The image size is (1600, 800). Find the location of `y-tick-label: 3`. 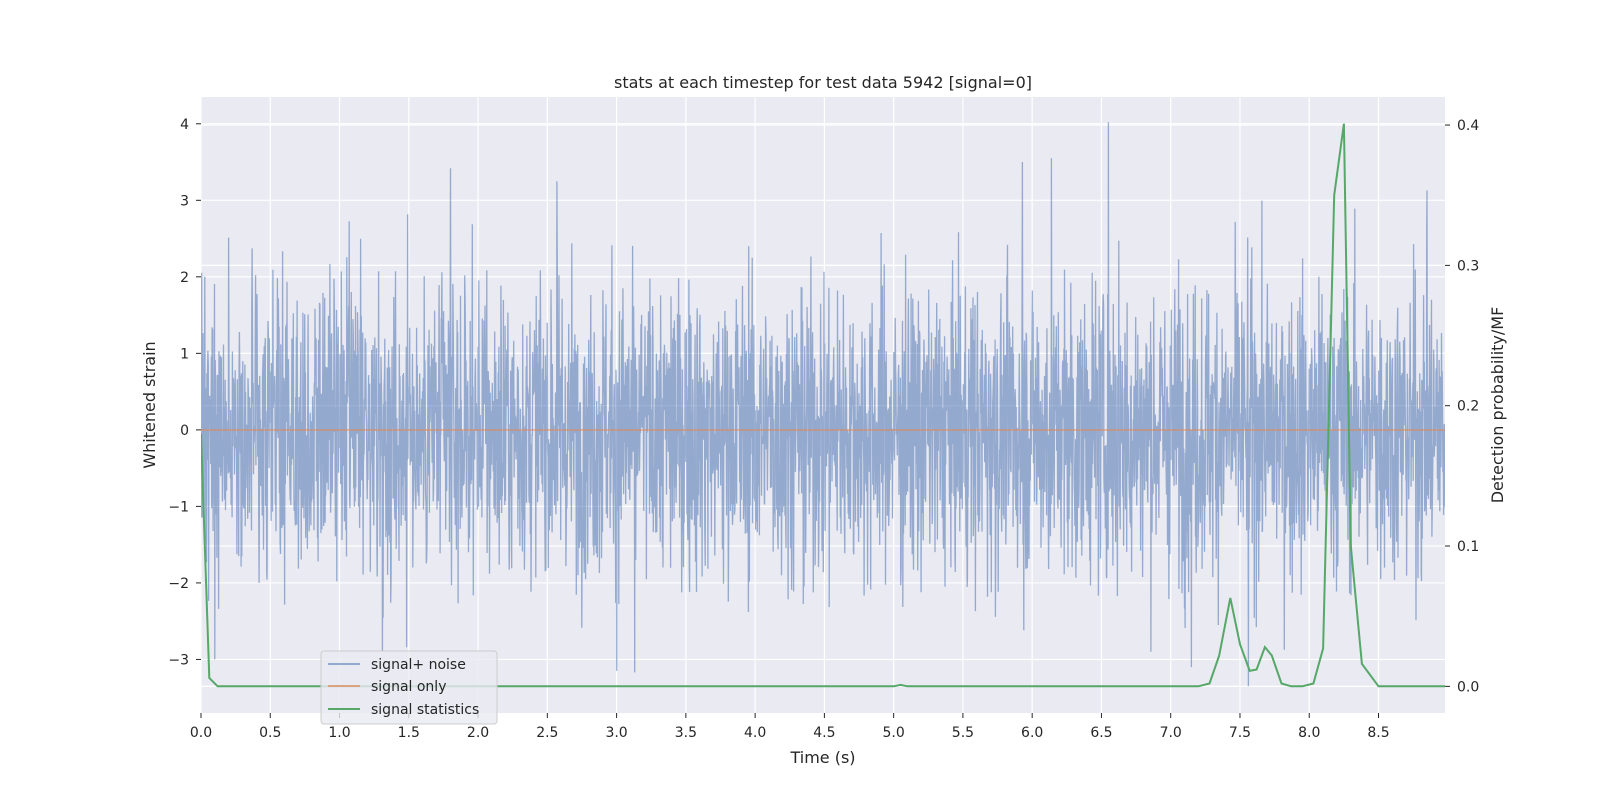

y-tick-label: 3 is located at coordinates (184, 201).